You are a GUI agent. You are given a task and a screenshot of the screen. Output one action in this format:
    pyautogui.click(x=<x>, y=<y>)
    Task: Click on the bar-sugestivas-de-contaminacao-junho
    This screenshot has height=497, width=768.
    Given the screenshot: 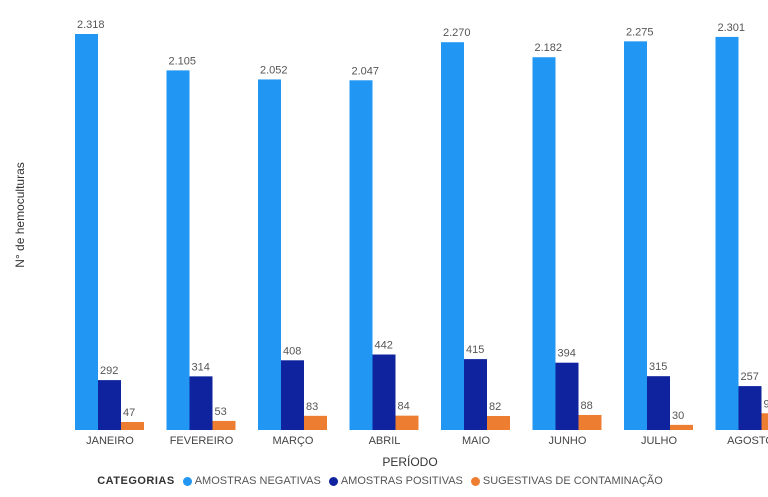 What is the action you would take?
    pyautogui.click(x=590, y=422)
    